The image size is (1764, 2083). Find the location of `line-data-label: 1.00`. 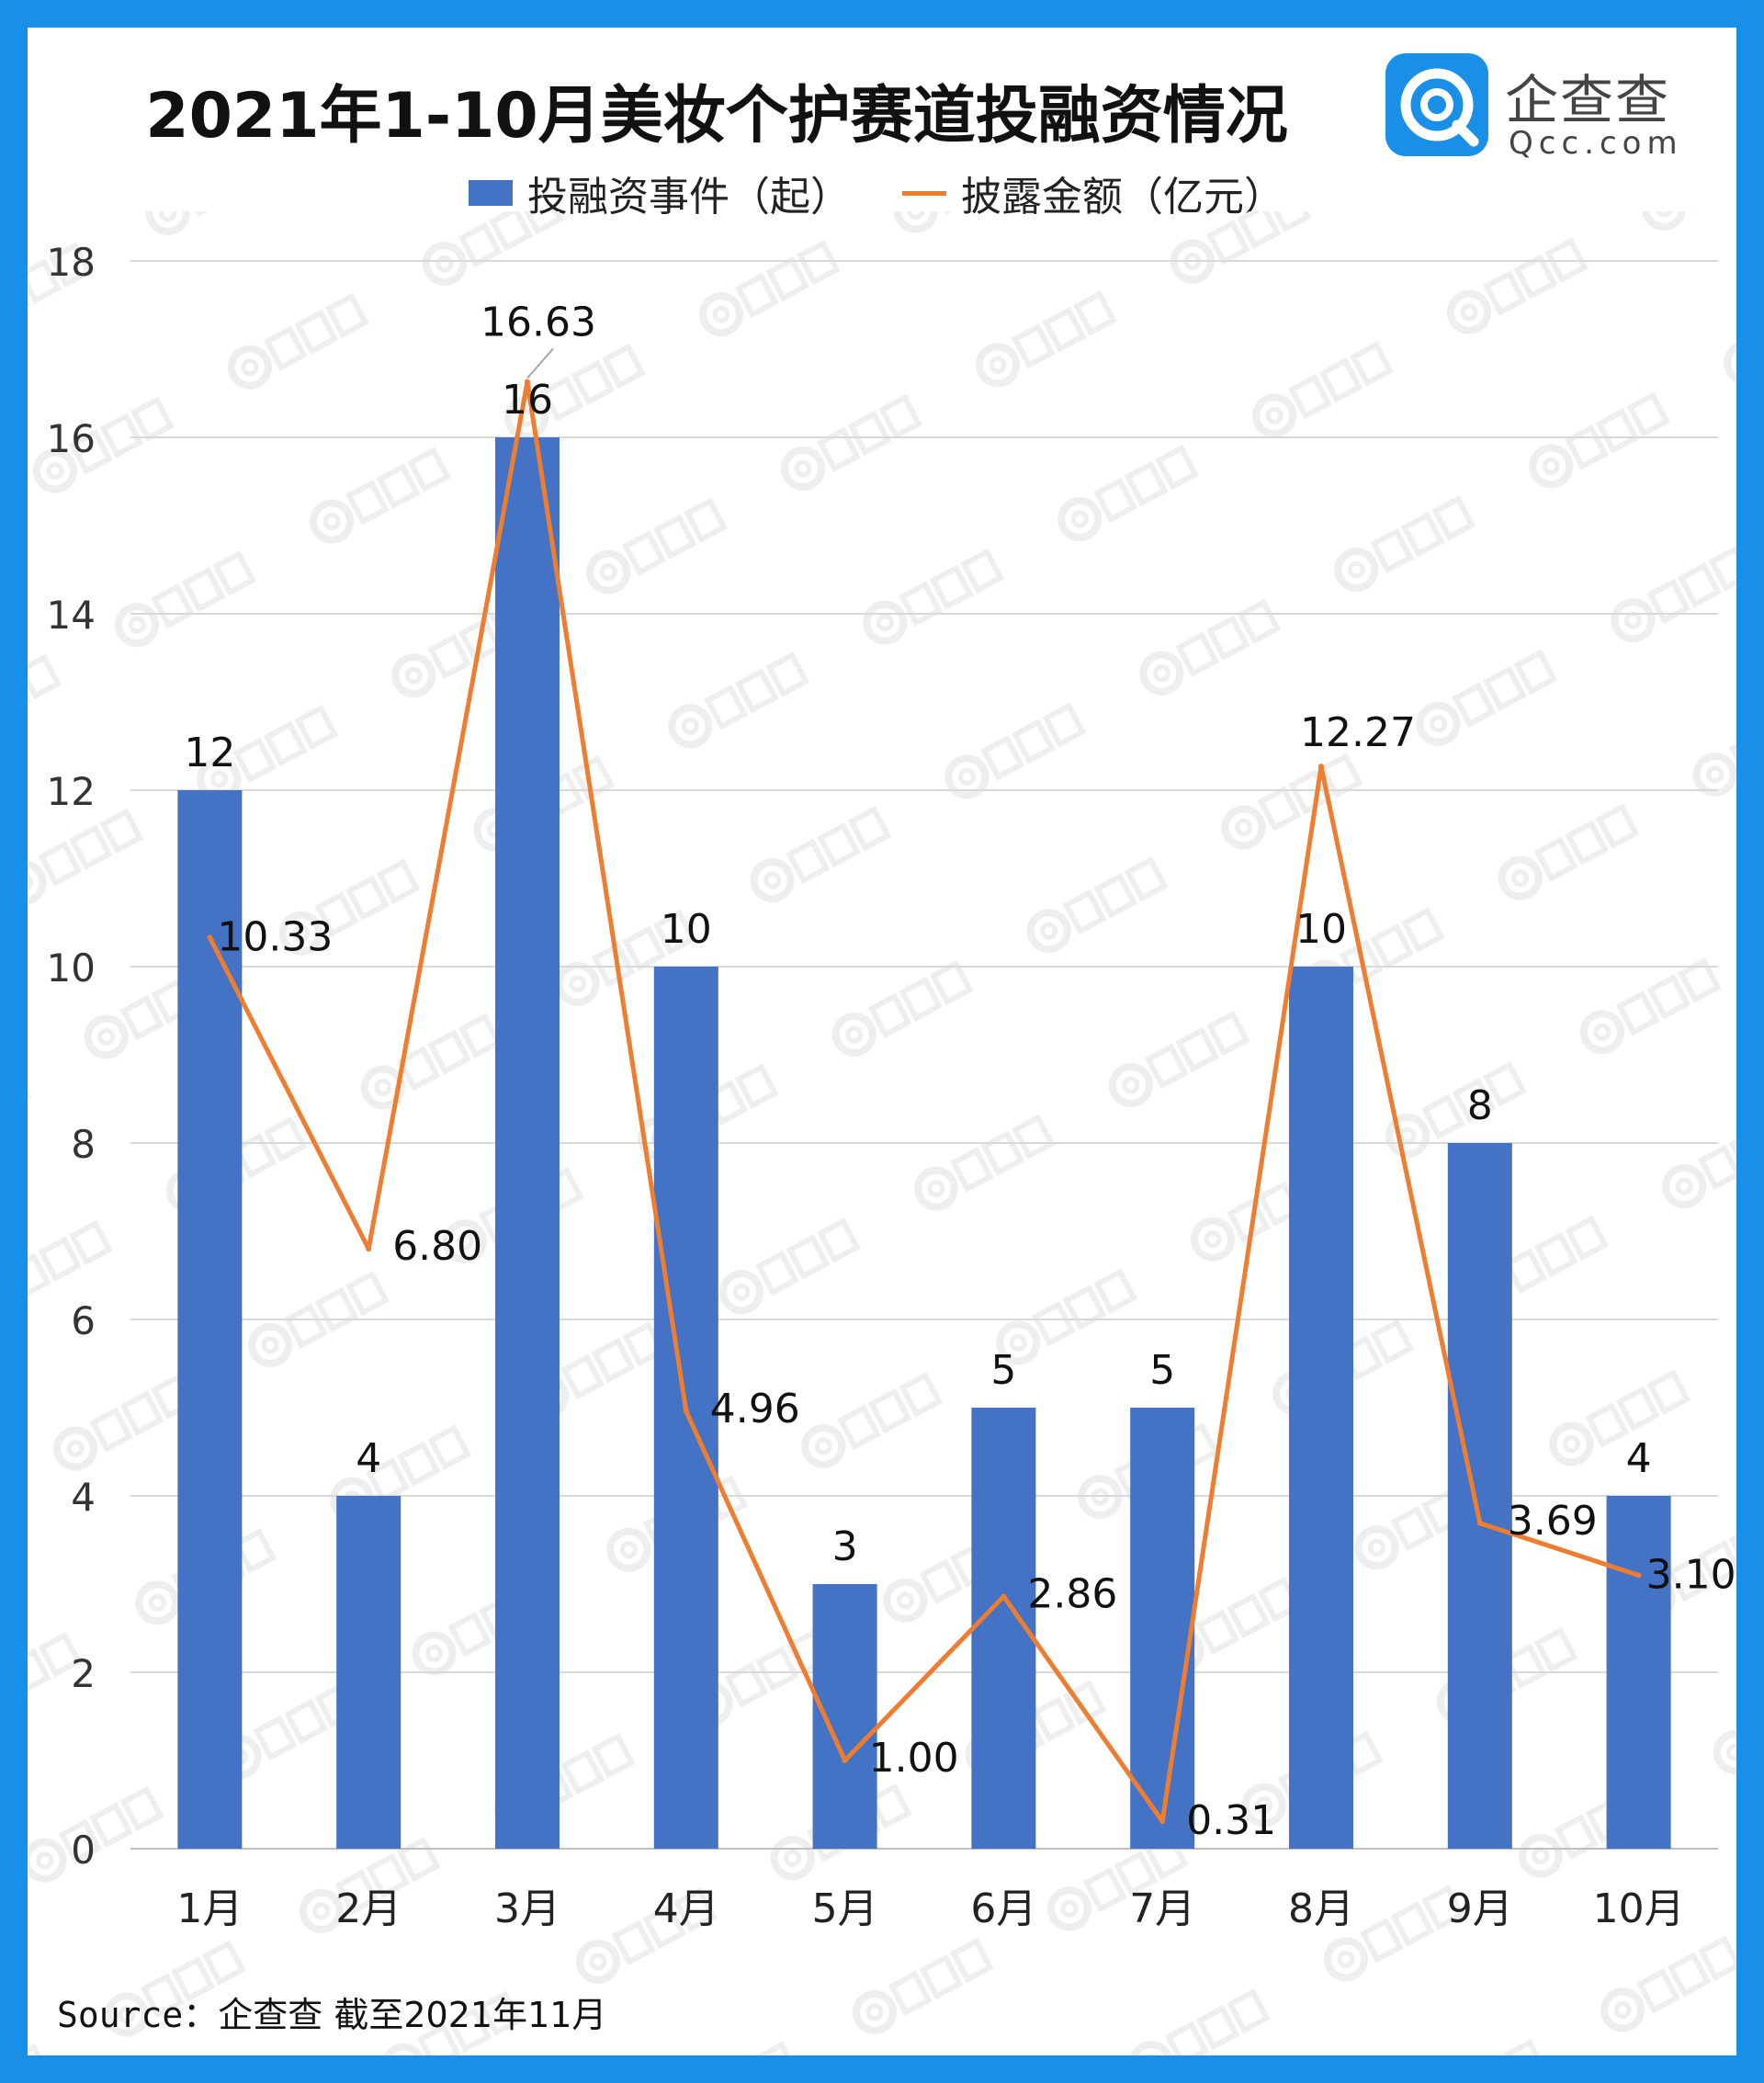

line-data-label: 1.00 is located at coordinates (914, 1759).